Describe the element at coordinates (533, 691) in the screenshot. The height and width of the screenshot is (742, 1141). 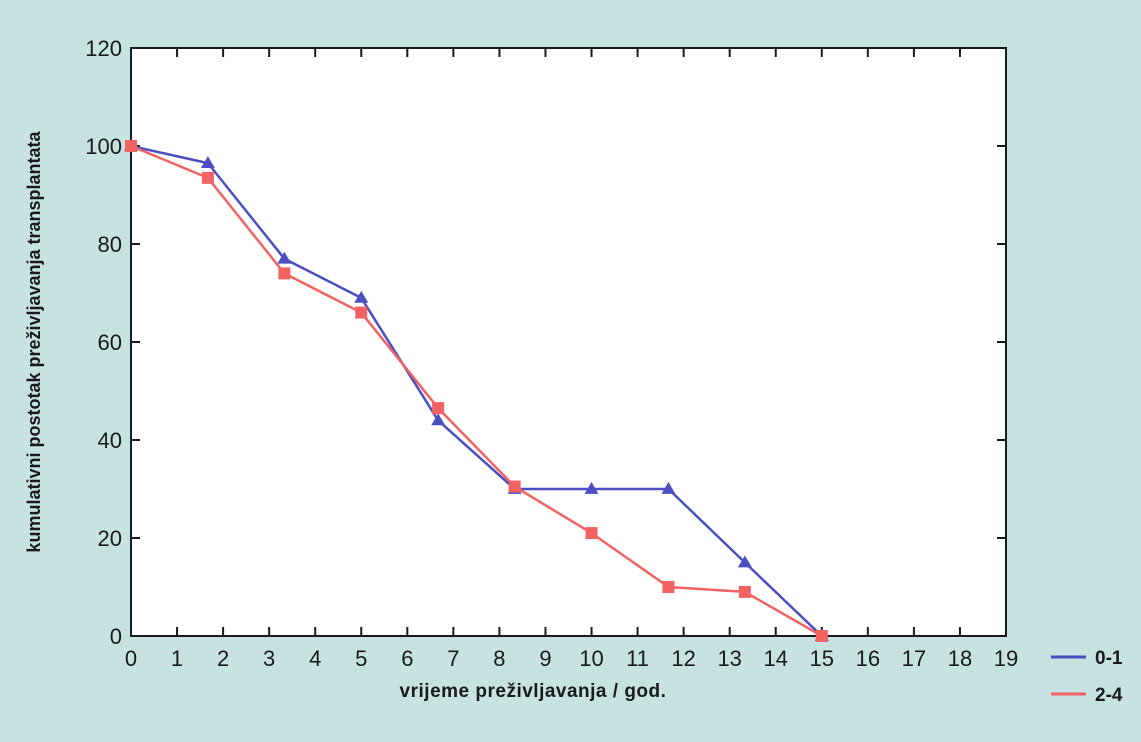
I see `x-axis-label: vrijeme preživljavanja / god.` at that location.